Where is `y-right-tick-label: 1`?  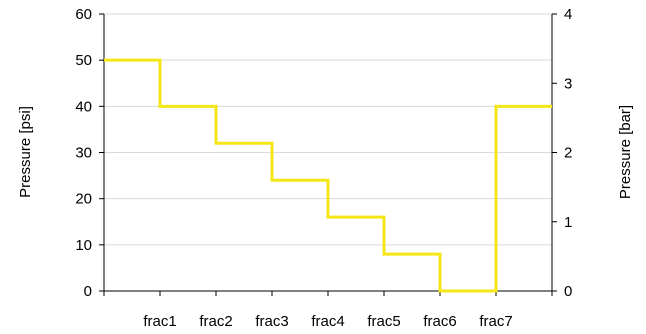
y-right-tick-label: 1 is located at coordinates (568, 222).